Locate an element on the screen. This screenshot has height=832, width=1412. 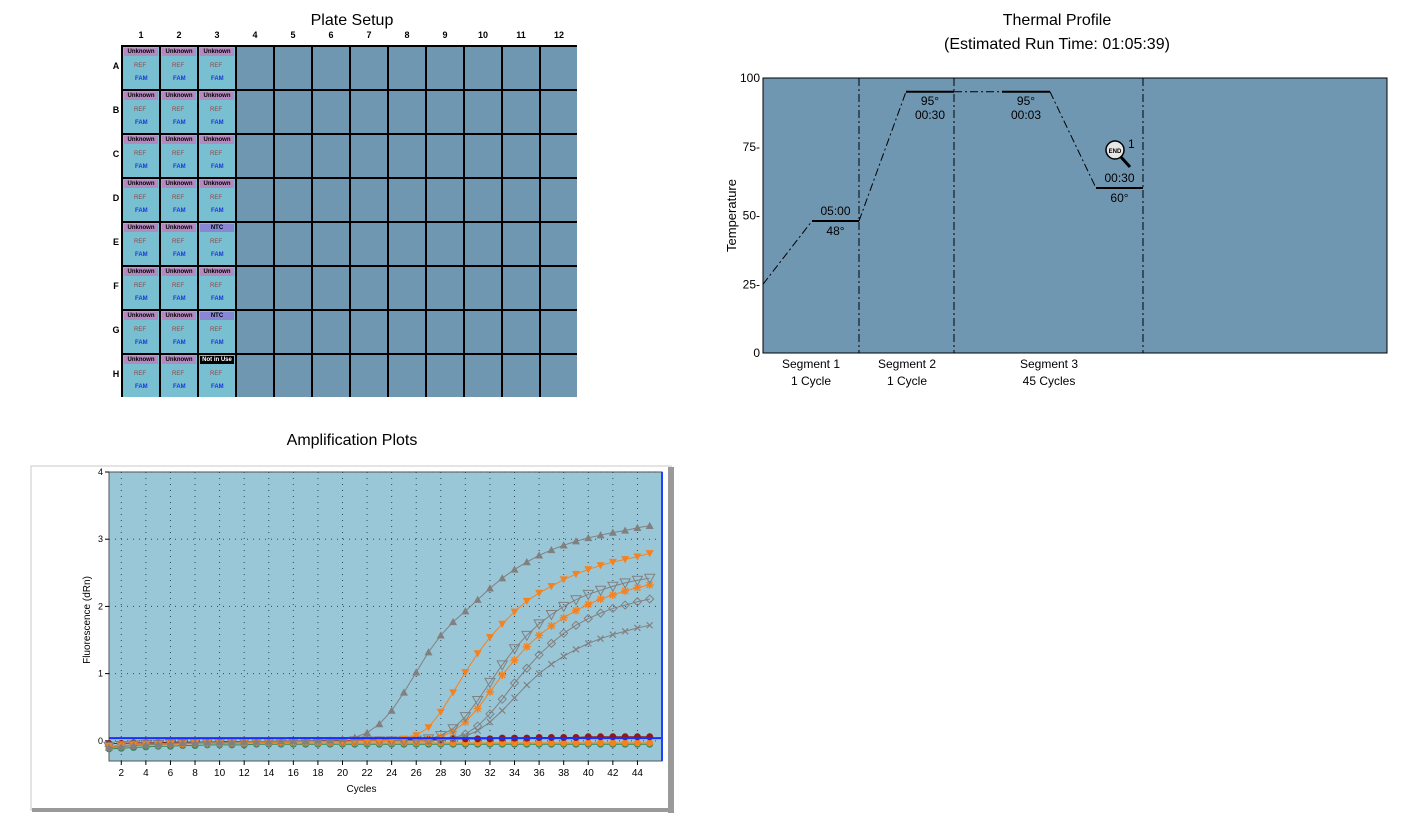
plate-well-A12 is located at coordinates (559, 68).